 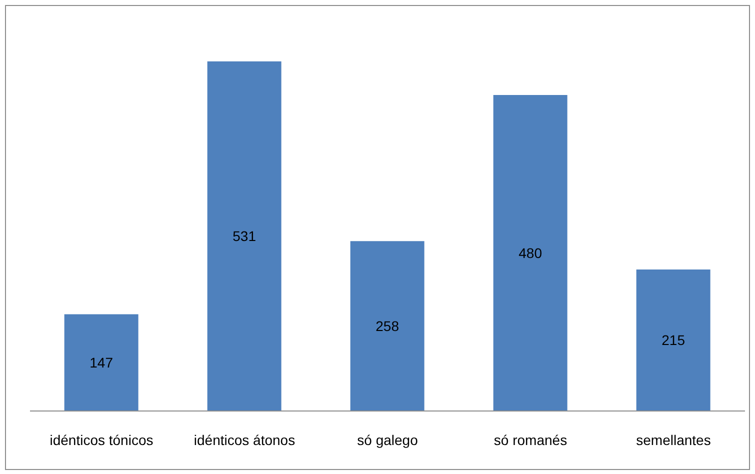 What do you see at coordinates (673, 440) in the screenshot?
I see `x-tick-label: semellantes` at bounding box center [673, 440].